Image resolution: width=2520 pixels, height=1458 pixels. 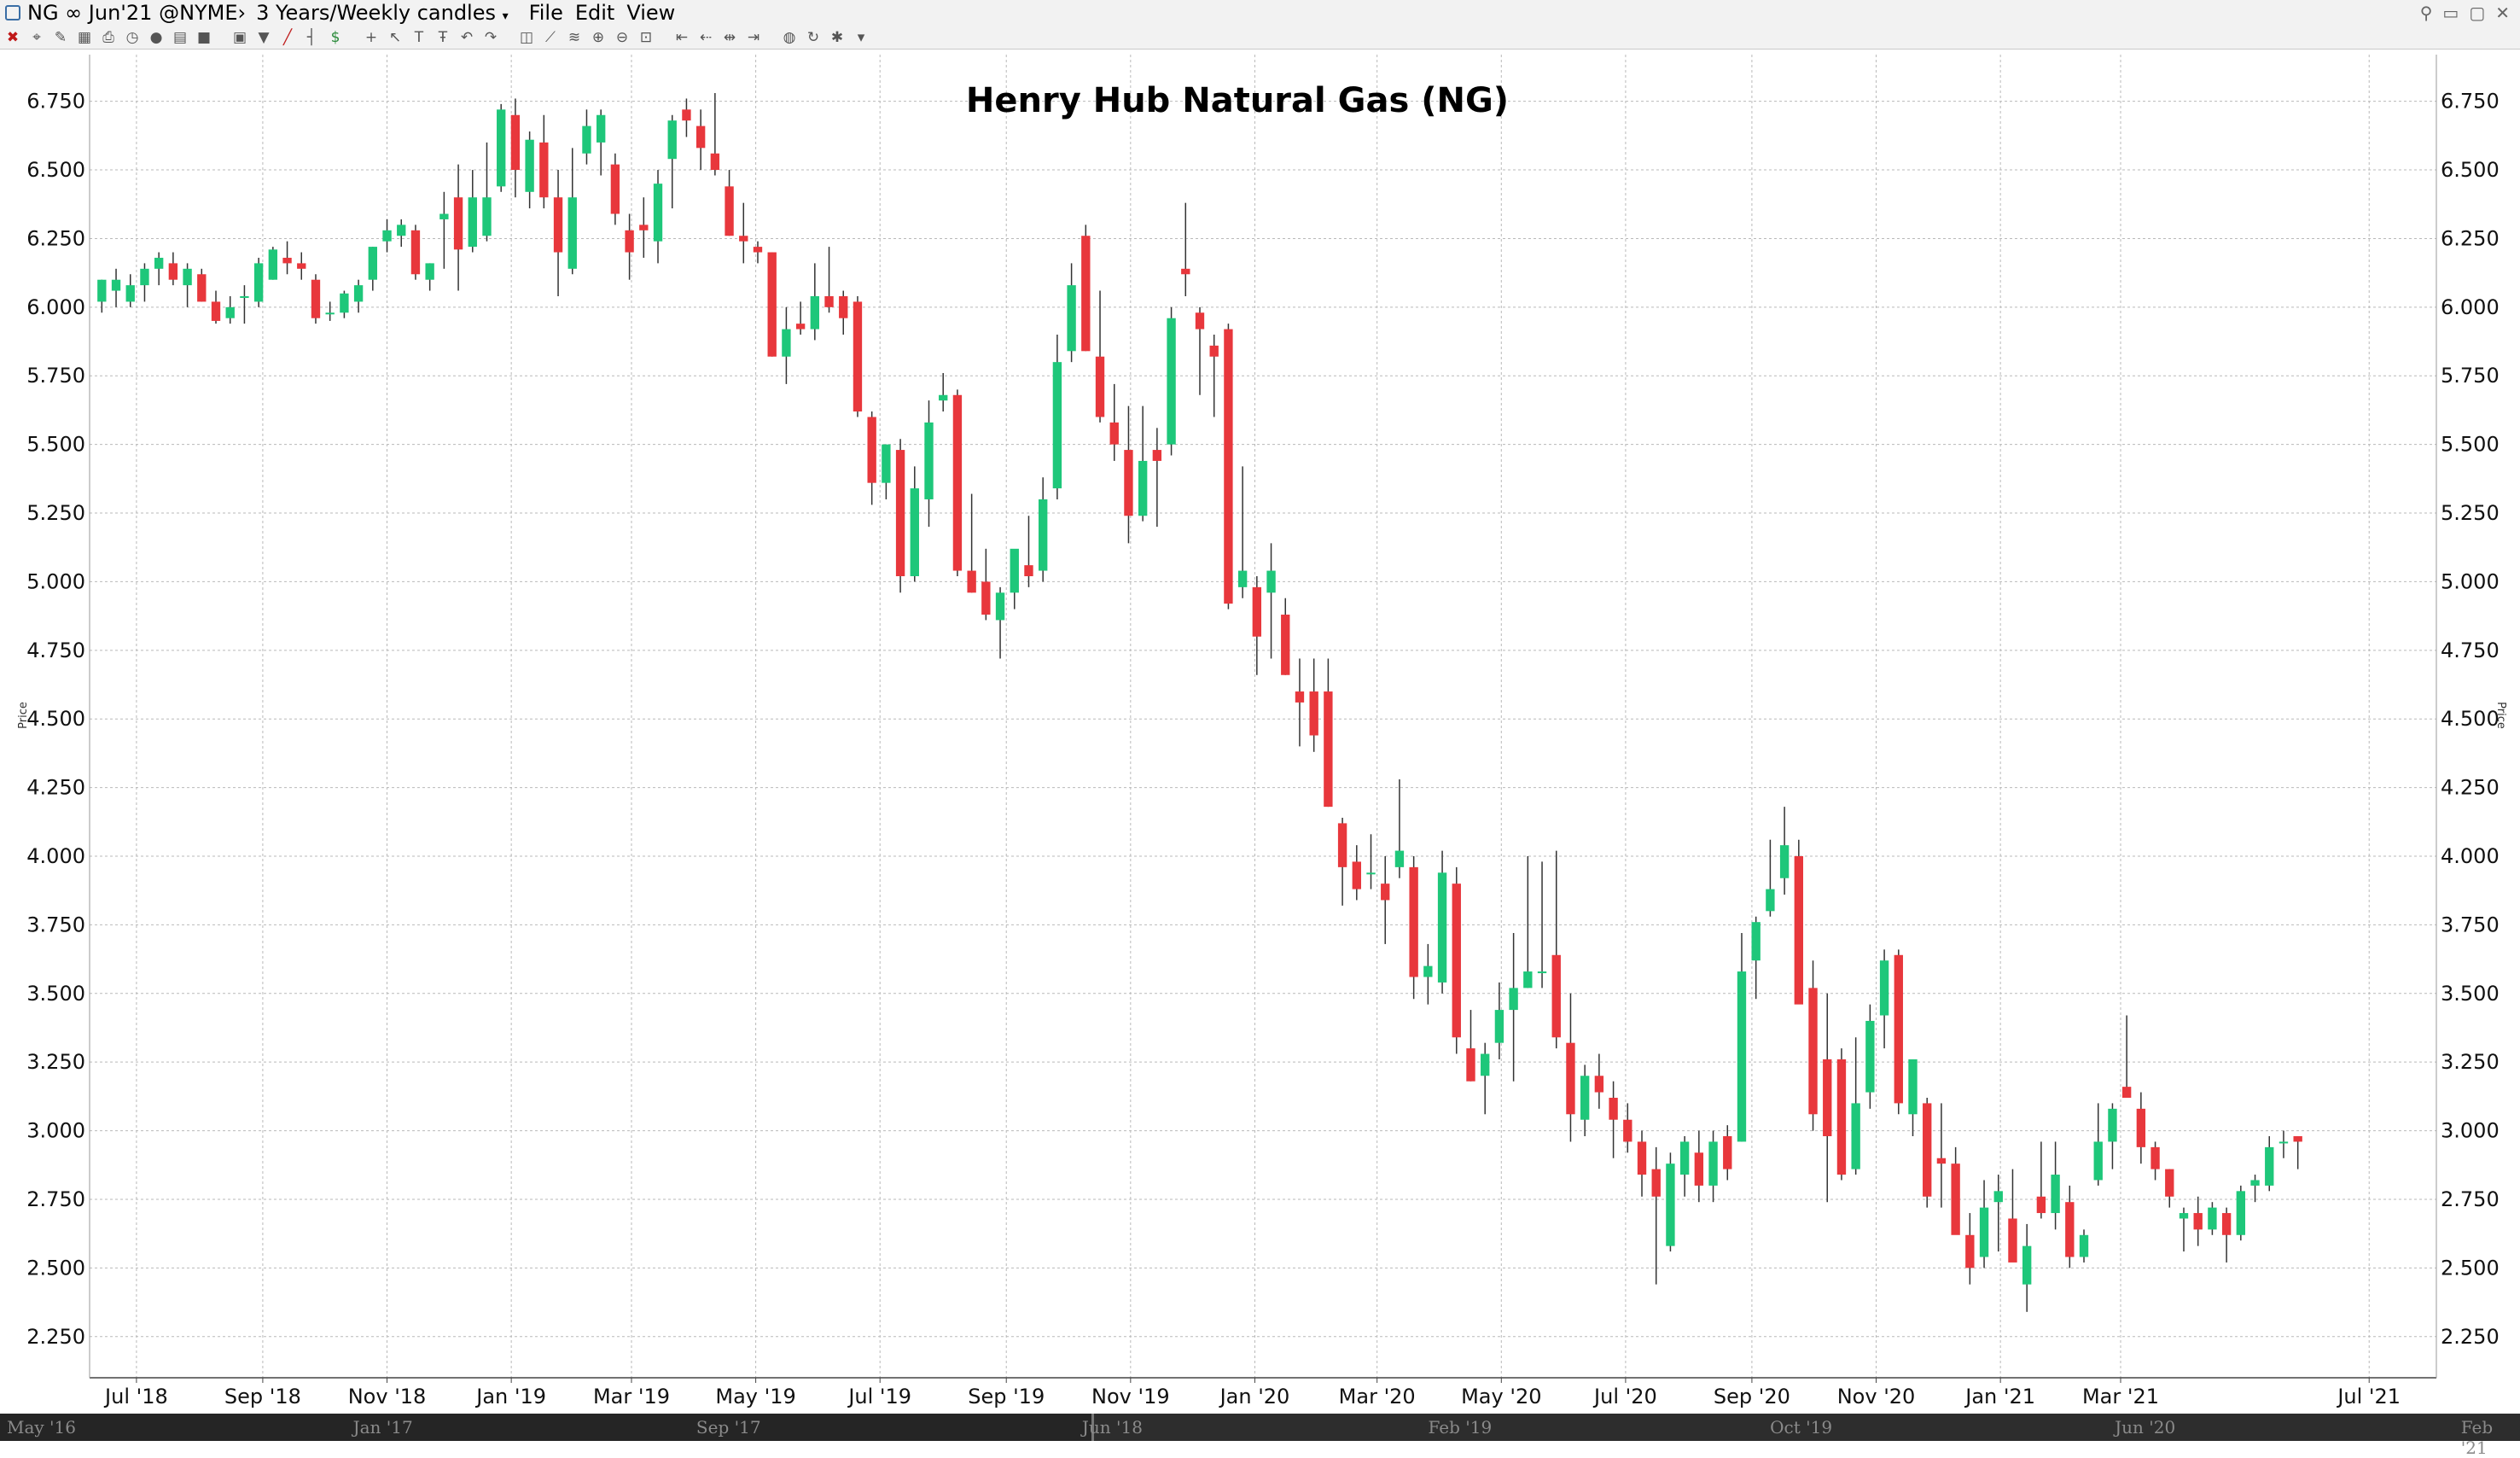 What do you see at coordinates (545, 13) in the screenshot?
I see `menu-file: File` at bounding box center [545, 13].